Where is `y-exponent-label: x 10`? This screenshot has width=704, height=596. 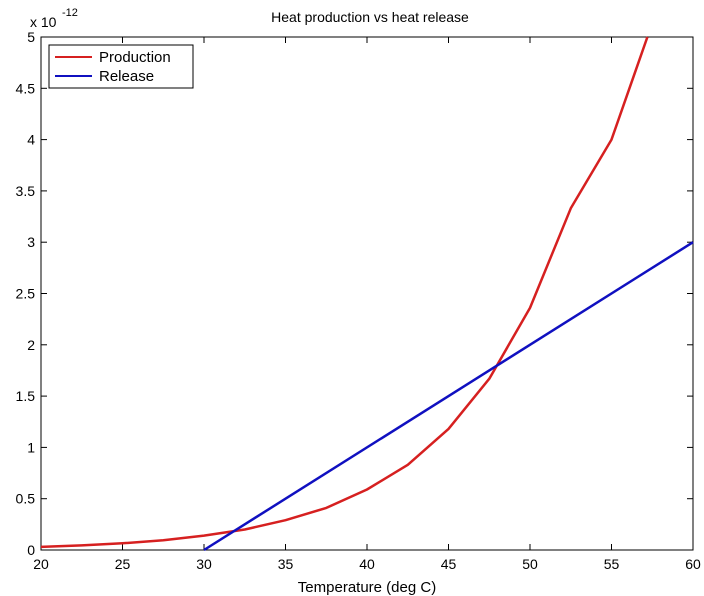 y-exponent-label: x 10 is located at coordinates (43, 22).